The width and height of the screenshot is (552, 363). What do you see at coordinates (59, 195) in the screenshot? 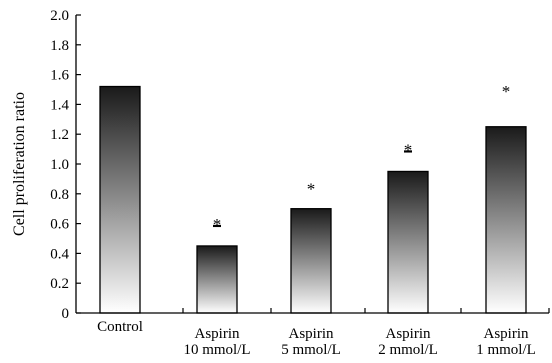
I see `y-tick-label: 0.8` at bounding box center [59, 195].